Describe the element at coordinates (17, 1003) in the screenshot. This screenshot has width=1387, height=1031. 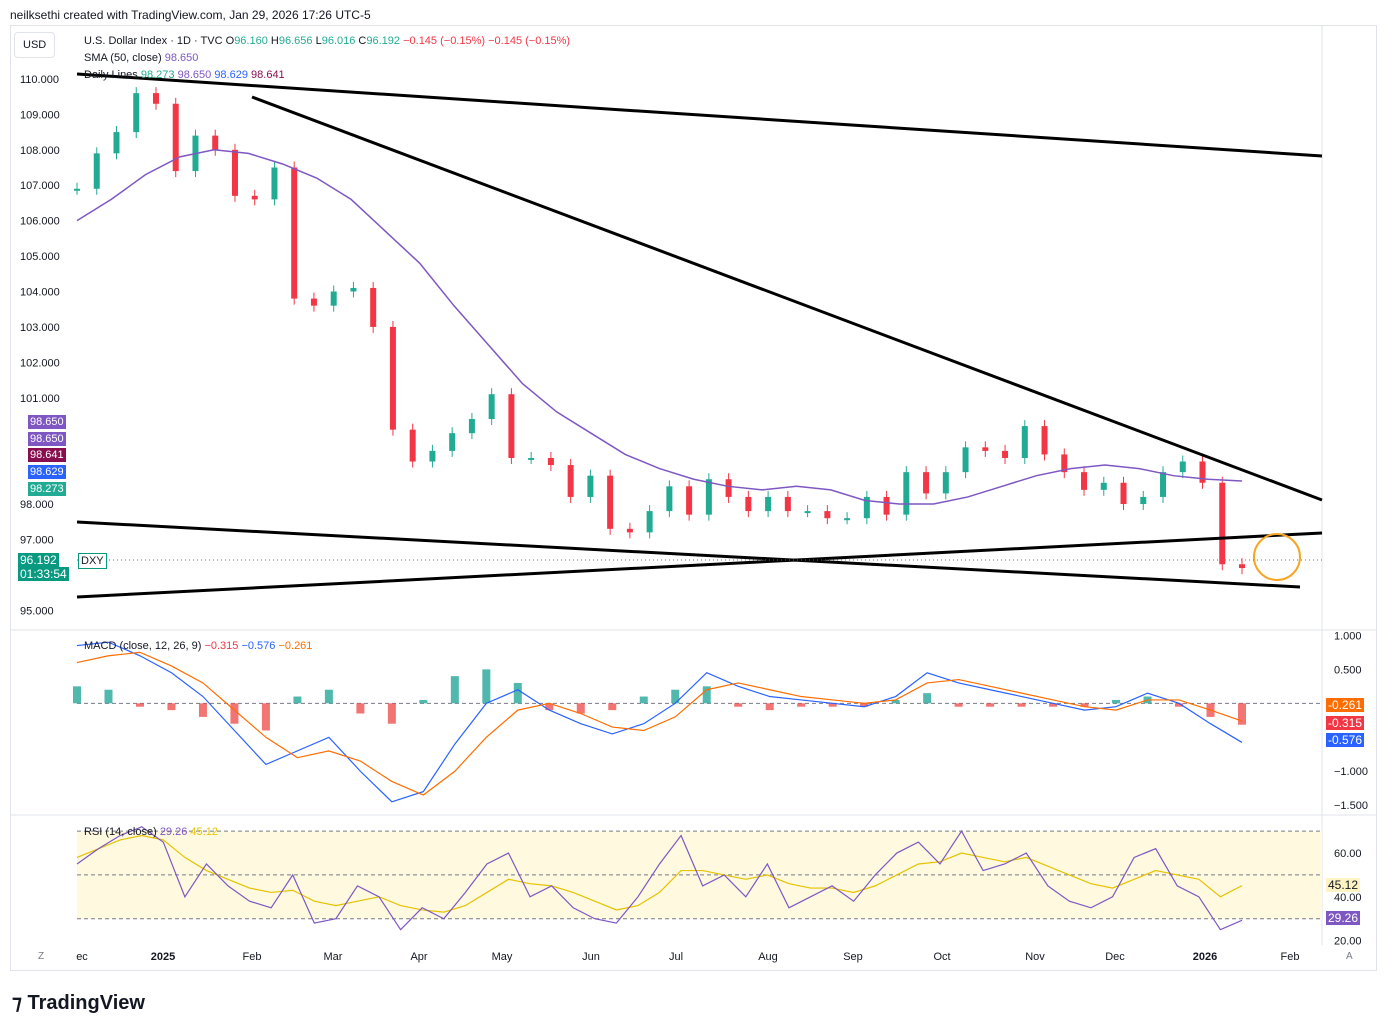
I see `tv-logo-icon: ⁊` at that location.